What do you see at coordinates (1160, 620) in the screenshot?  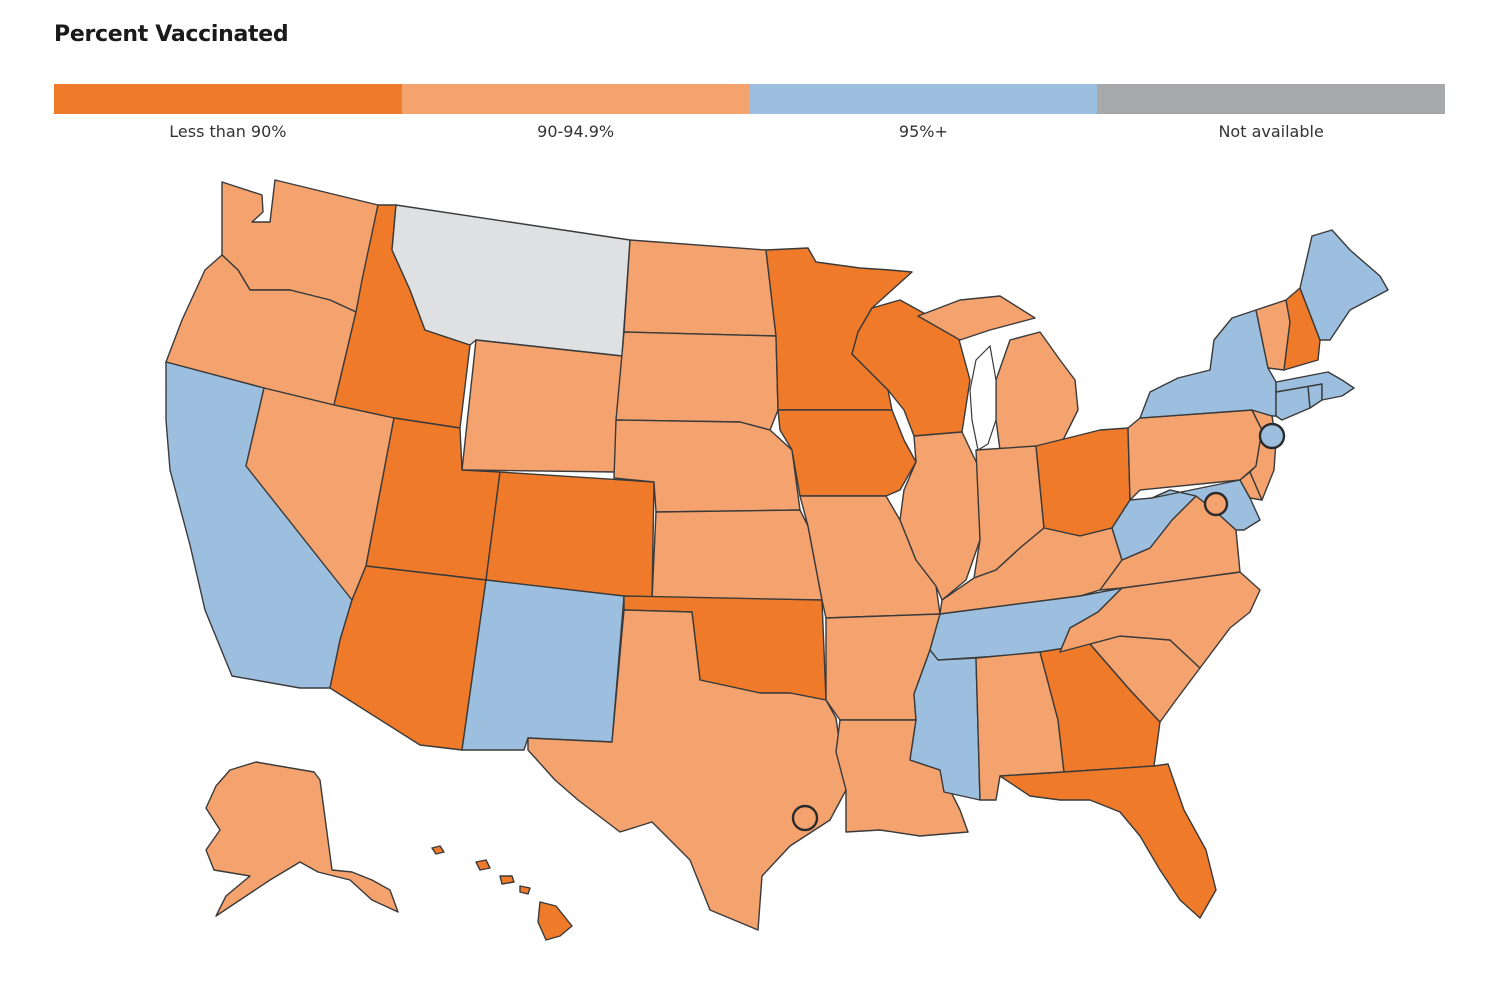 I see `state-nc` at bounding box center [1160, 620].